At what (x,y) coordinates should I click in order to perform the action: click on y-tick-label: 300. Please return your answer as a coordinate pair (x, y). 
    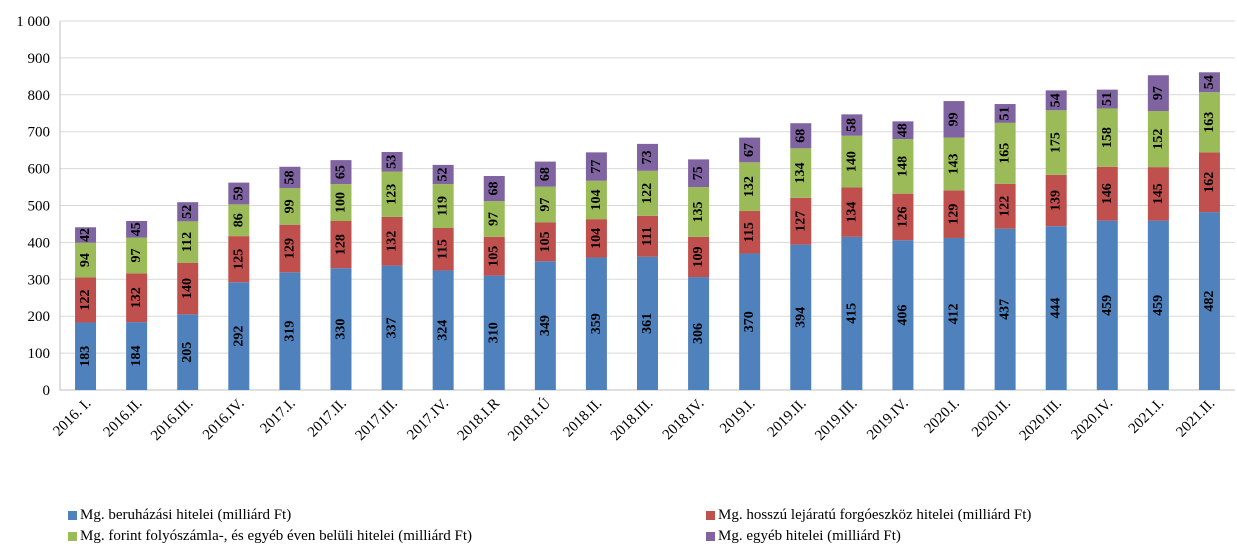
    Looking at the image, I should click on (39, 280).